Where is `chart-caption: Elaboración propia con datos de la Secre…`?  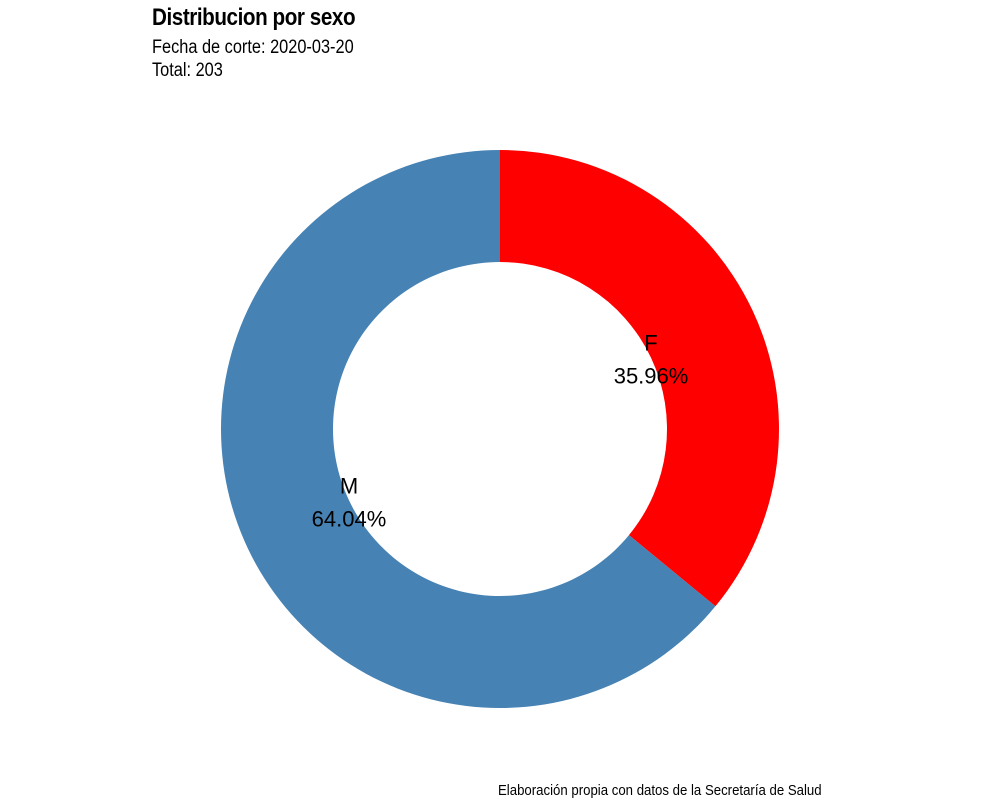
chart-caption: Elaboración propia con datos de la Secre… is located at coordinates (660, 790).